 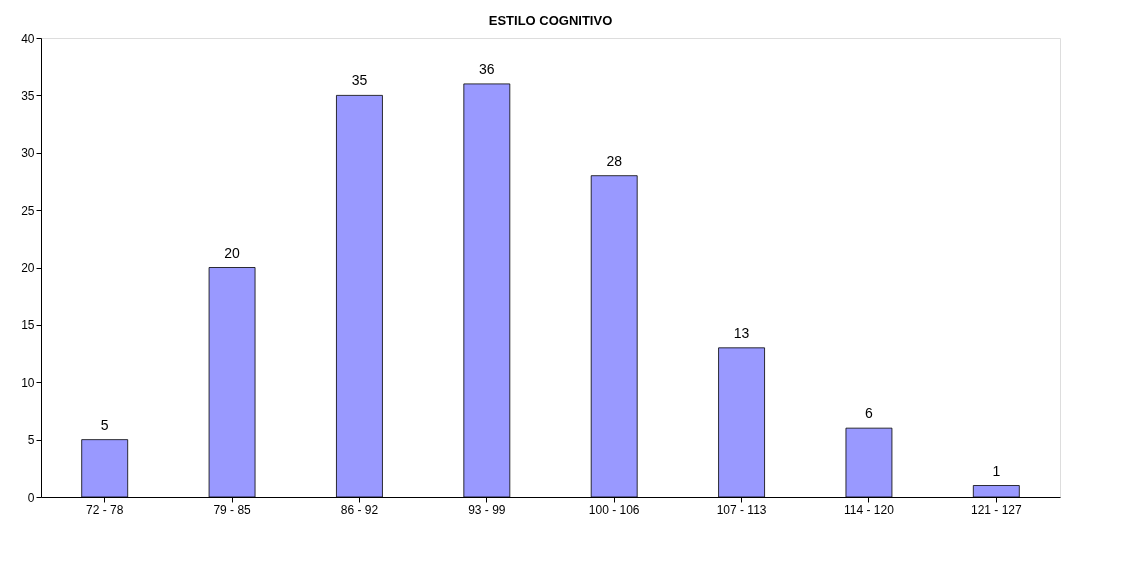 What do you see at coordinates (28, 382) in the screenshot?
I see `y-tick-label: 10` at bounding box center [28, 382].